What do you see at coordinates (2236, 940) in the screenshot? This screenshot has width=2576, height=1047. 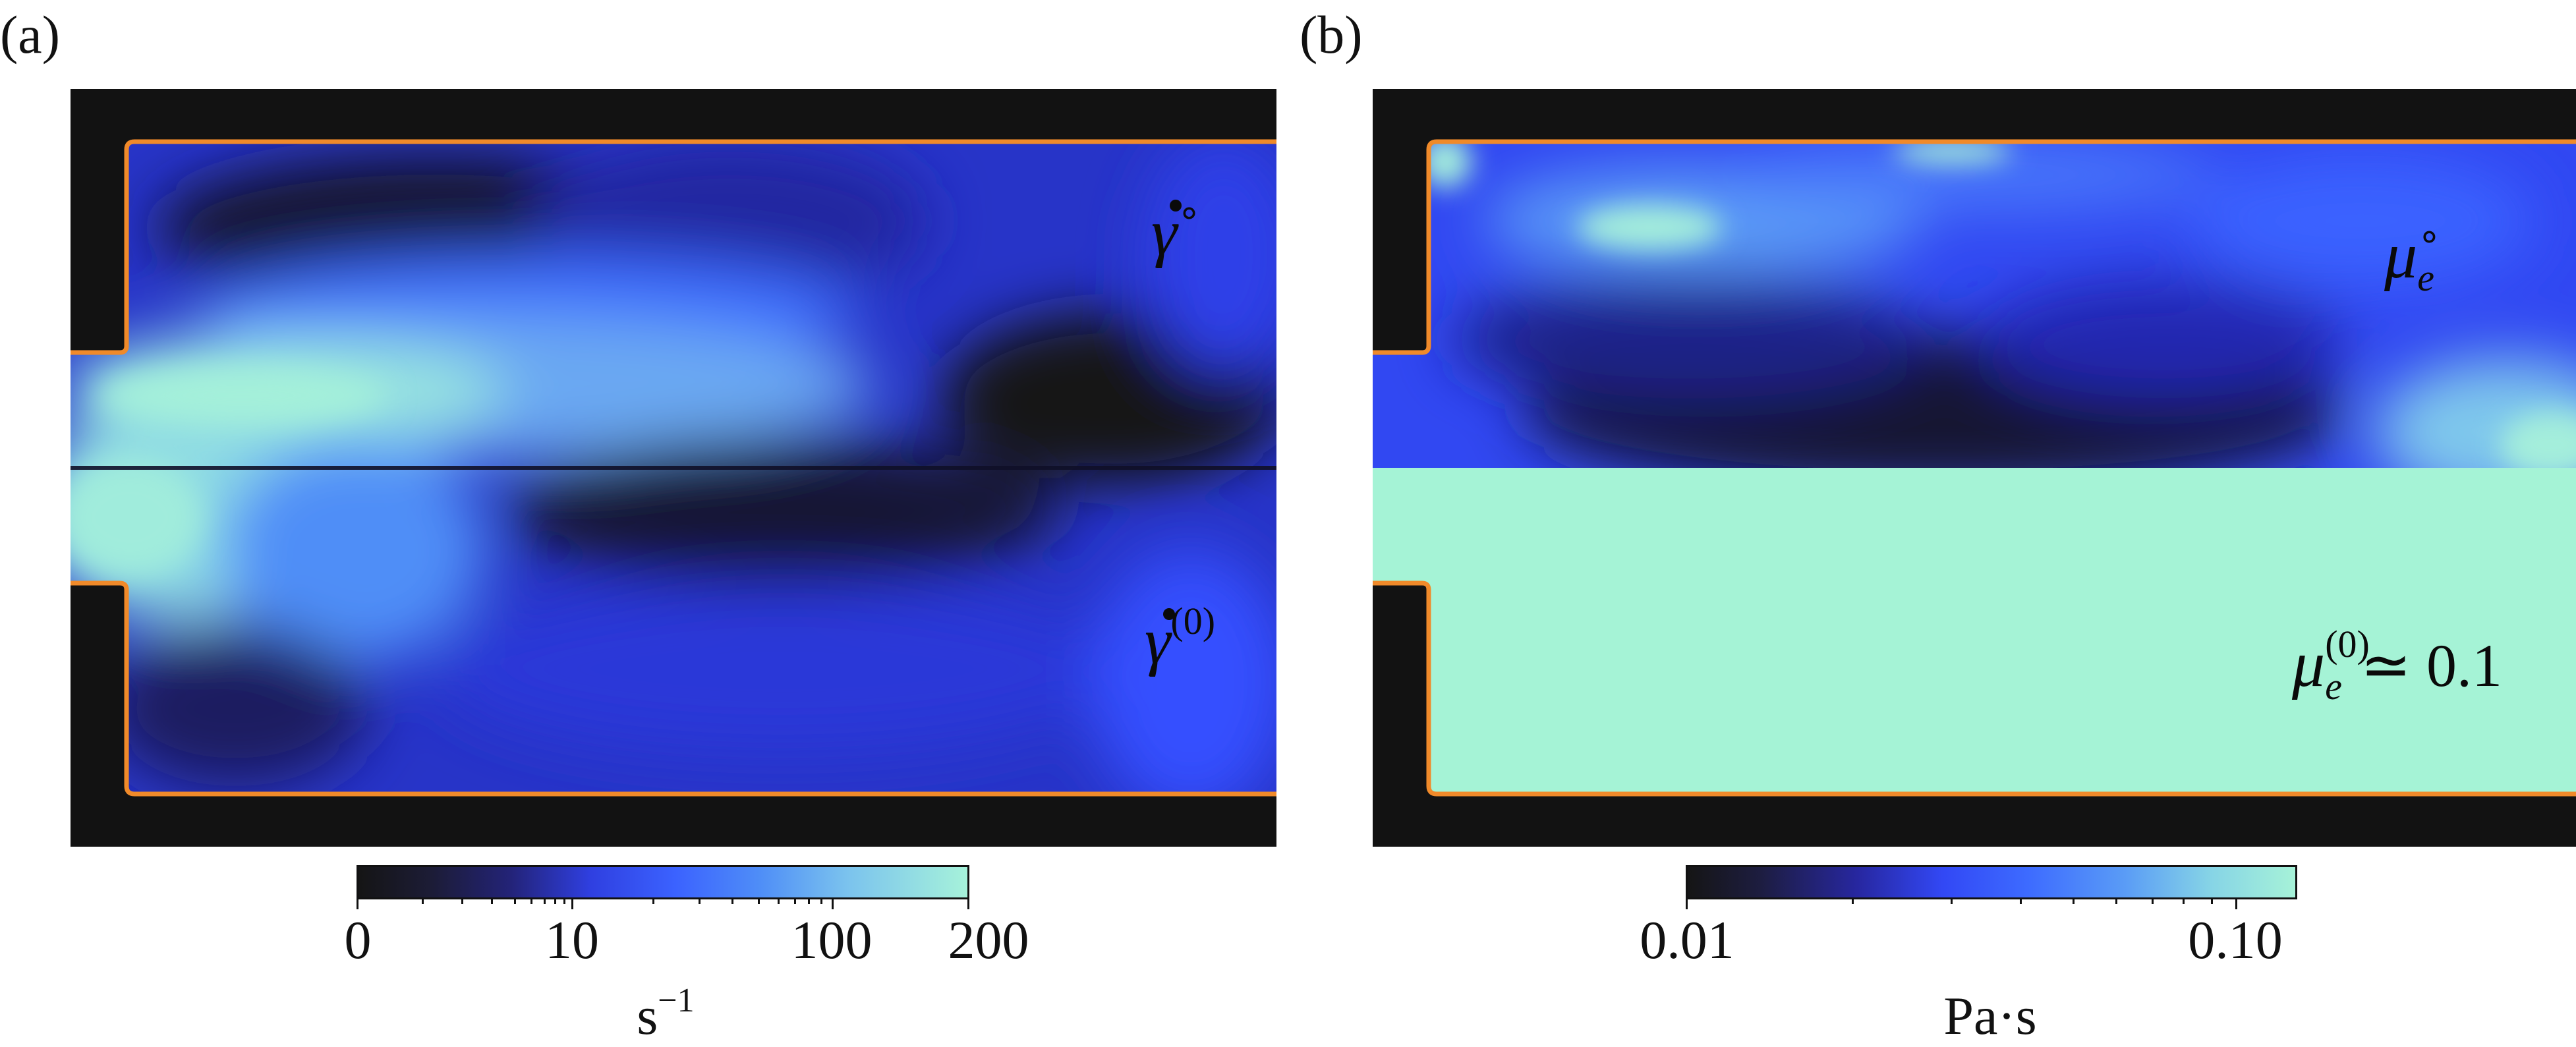 I see `colorbar-b-tick-label: 0.10` at bounding box center [2236, 940].